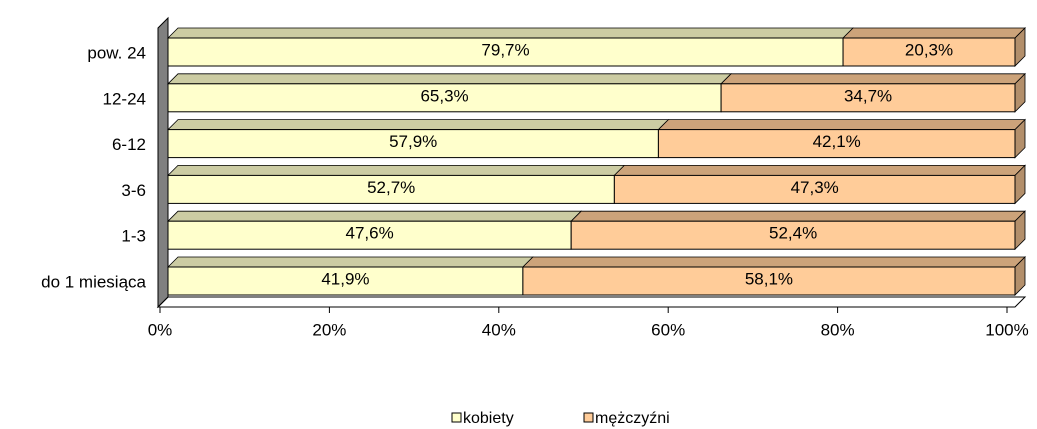 Image resolution: width=1037 pixels, height=429 pixels. What do you see at coordinates (769, 278) in the screenshot?
I see `data-label: 58,1%` at bounding box center [769, 278].